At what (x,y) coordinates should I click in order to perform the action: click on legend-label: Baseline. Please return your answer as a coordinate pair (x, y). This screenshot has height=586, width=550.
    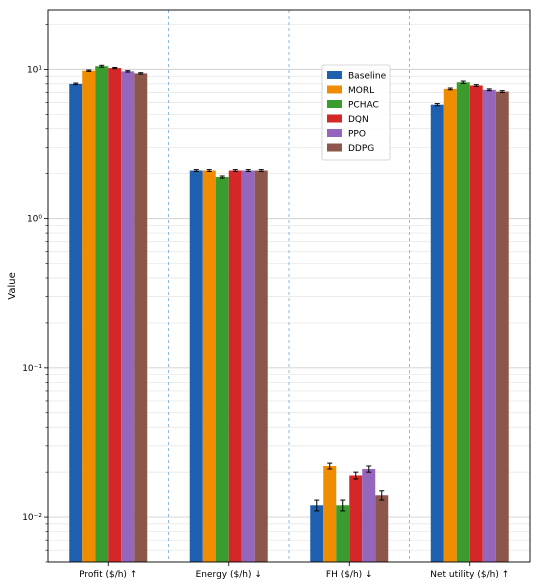
    Looking at the image, I should click on (367, 77).